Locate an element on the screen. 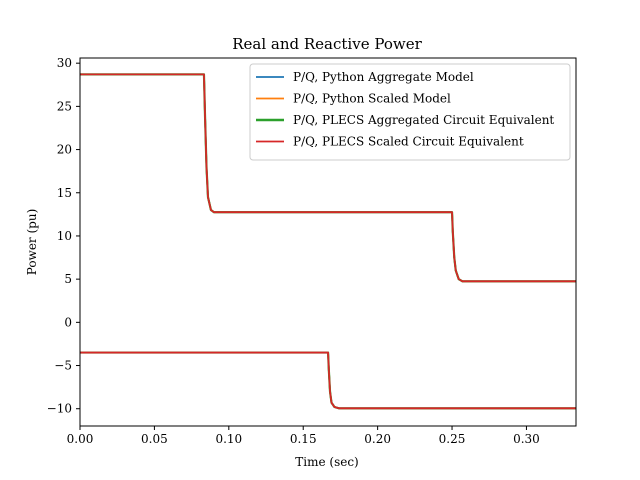  y-tick-label: 0 is located at coordinates (68, 322).